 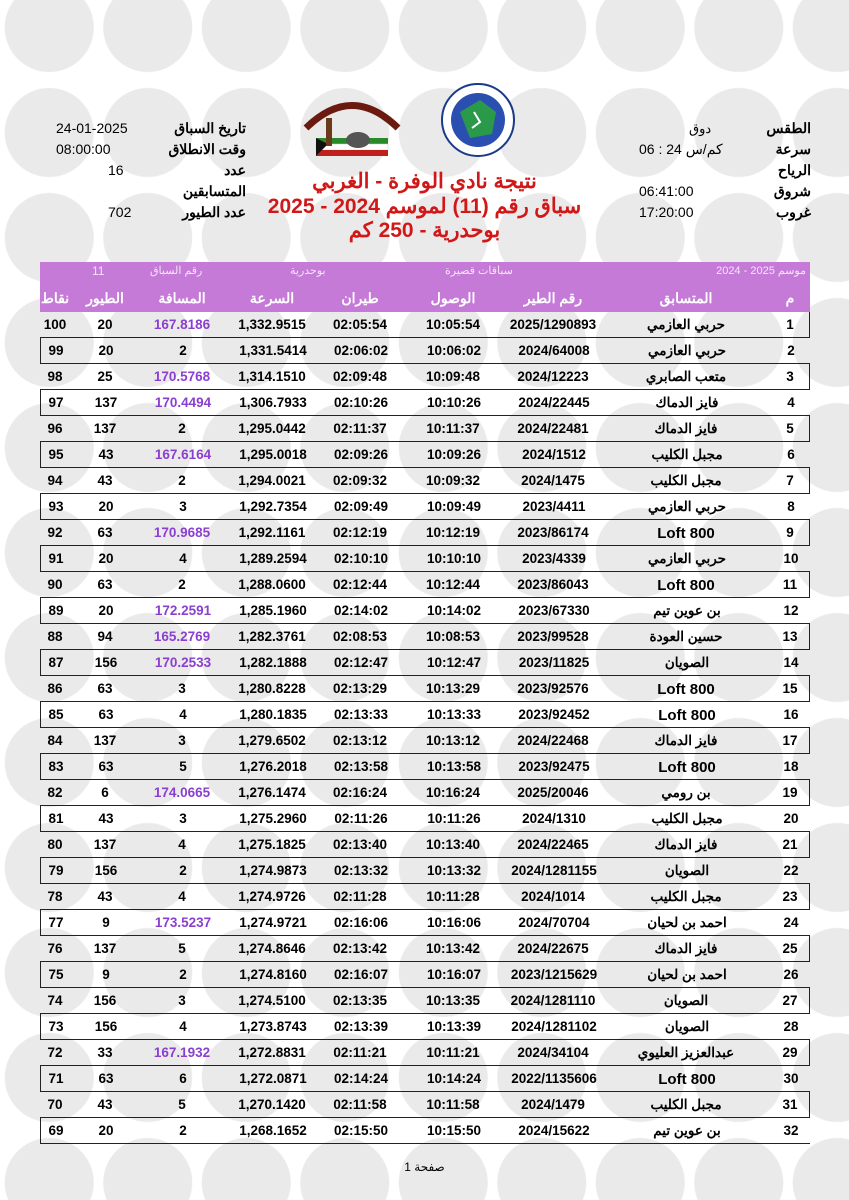 I want to click on cell-rank: 18, so click(x=791, y=766).